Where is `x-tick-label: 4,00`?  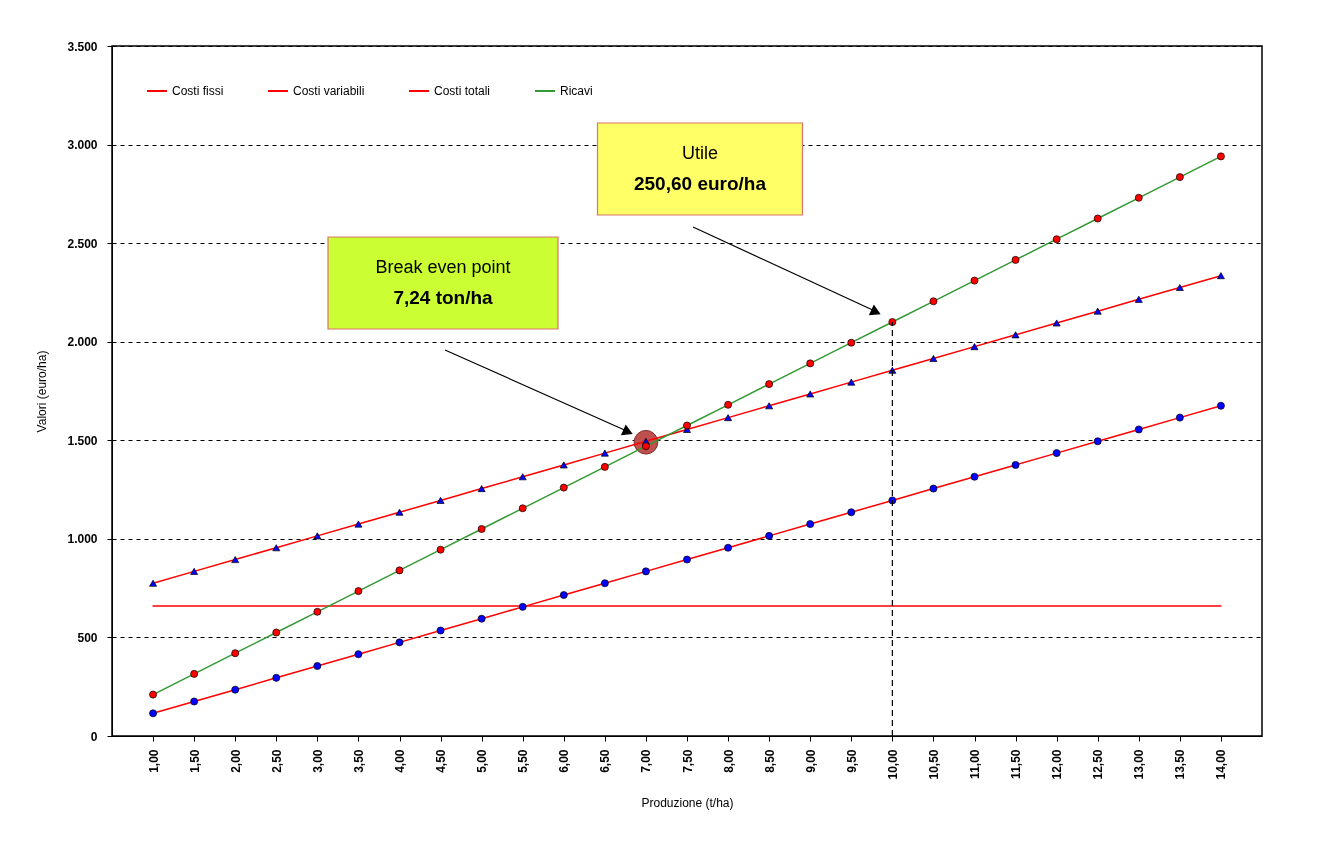
x-tick-label: 4,00 is located at coordinates (400, 761).